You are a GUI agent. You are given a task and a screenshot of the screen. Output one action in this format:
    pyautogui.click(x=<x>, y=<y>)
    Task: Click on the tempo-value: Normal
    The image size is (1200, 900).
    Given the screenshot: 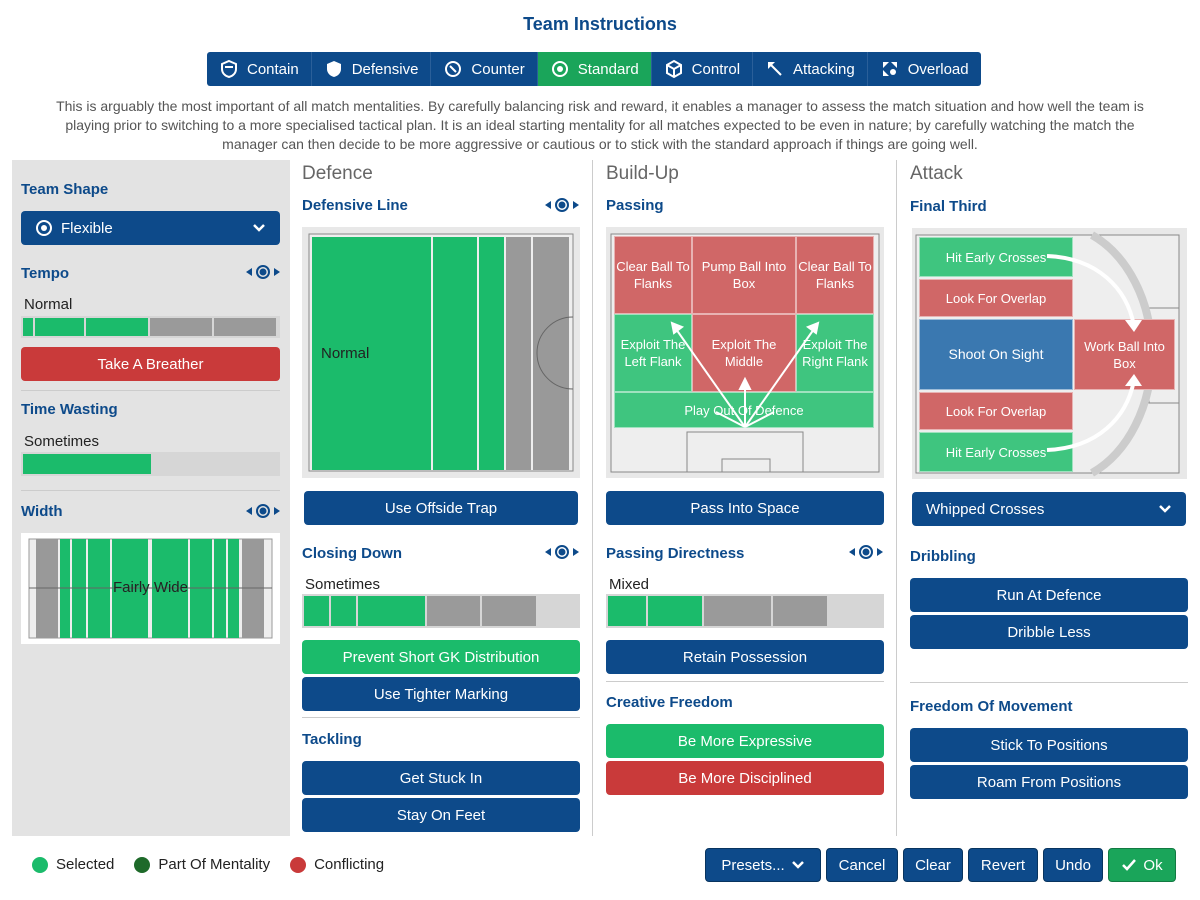 What is the action you would take?
    pyautogui.click(x=48, y=304)
    